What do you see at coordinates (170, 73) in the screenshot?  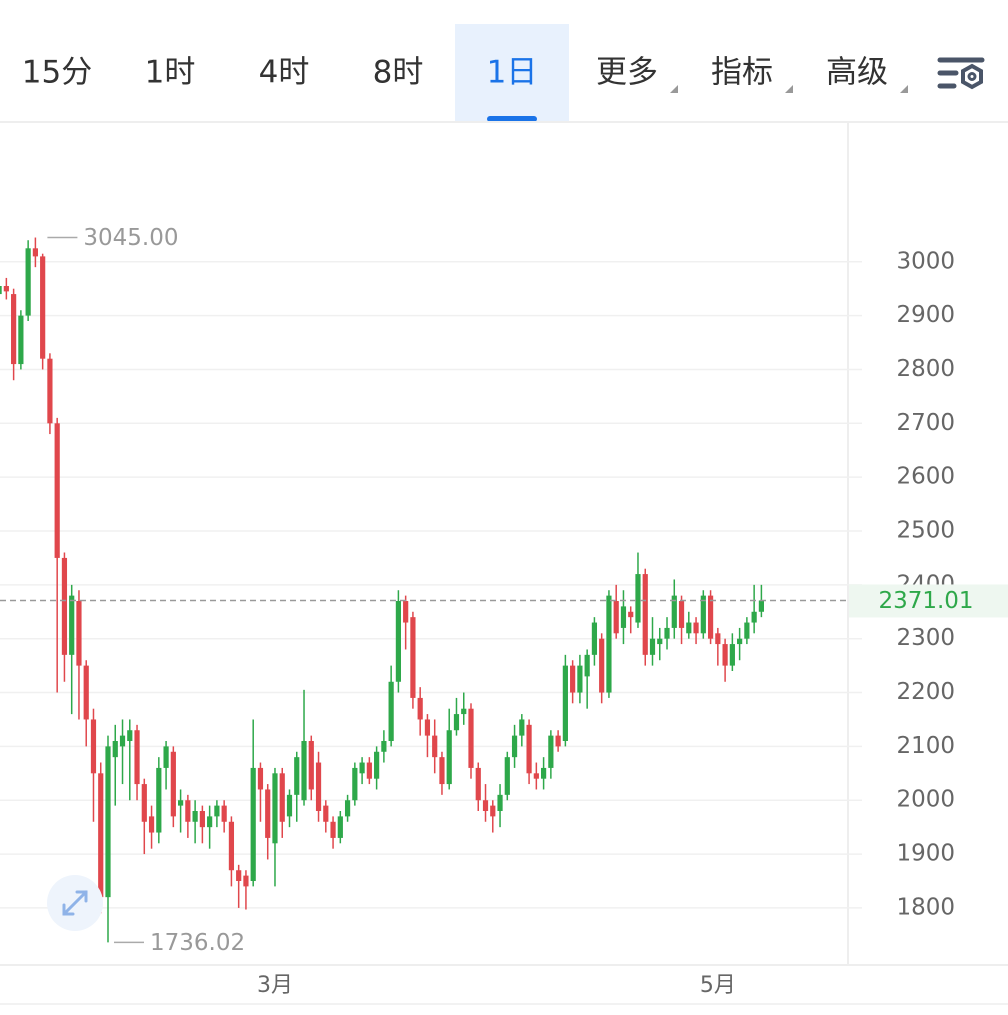 I see `tab: 1时` at bounding box center [170, 73].